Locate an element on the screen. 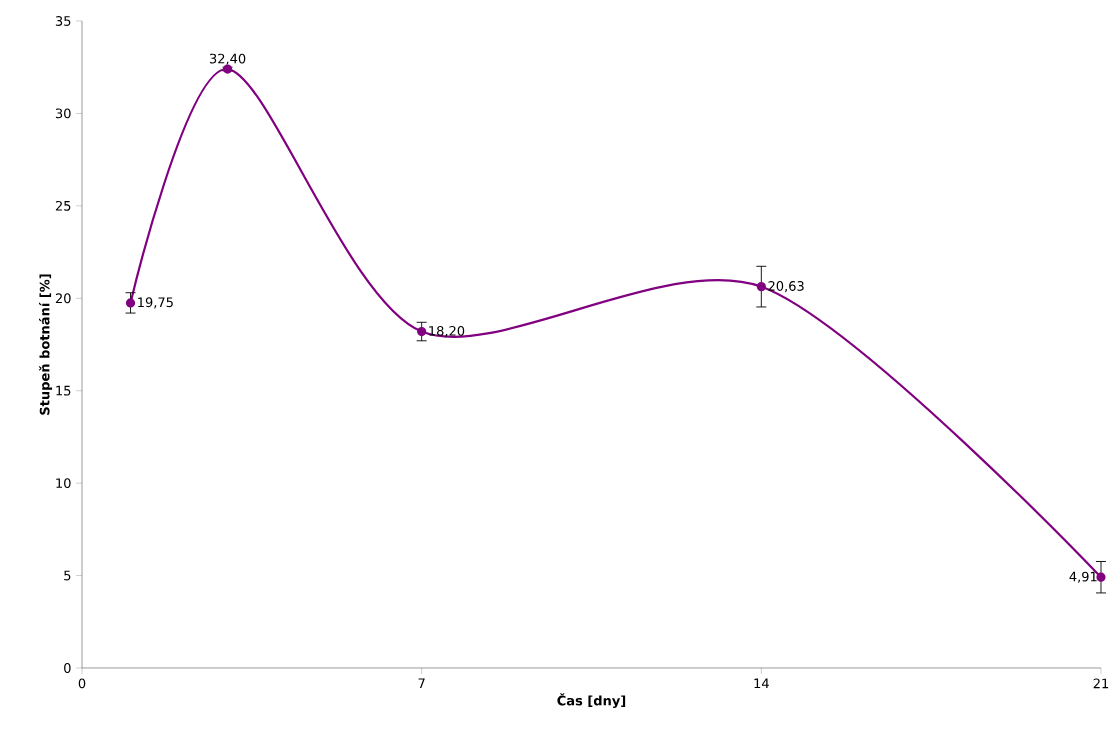 The width and height of the screenshot is (1117, 749). x-tick-label: 7 is located at coordinates (421, 683).